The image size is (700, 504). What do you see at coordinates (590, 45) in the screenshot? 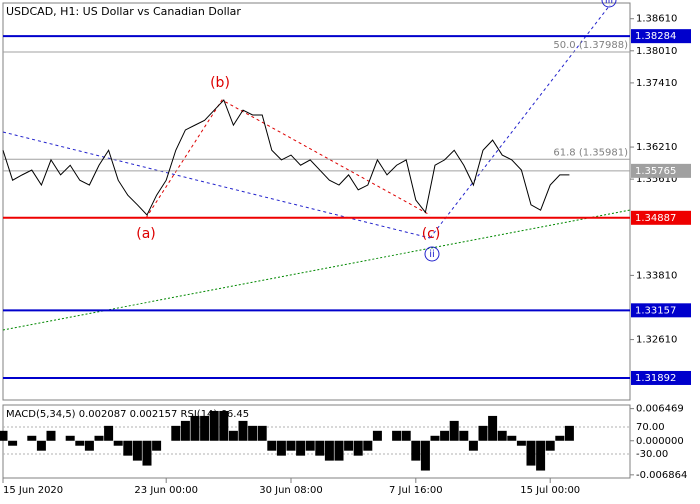
I see `fib-label: 50.0 (1.37988)` at bounding box center [590, 45].